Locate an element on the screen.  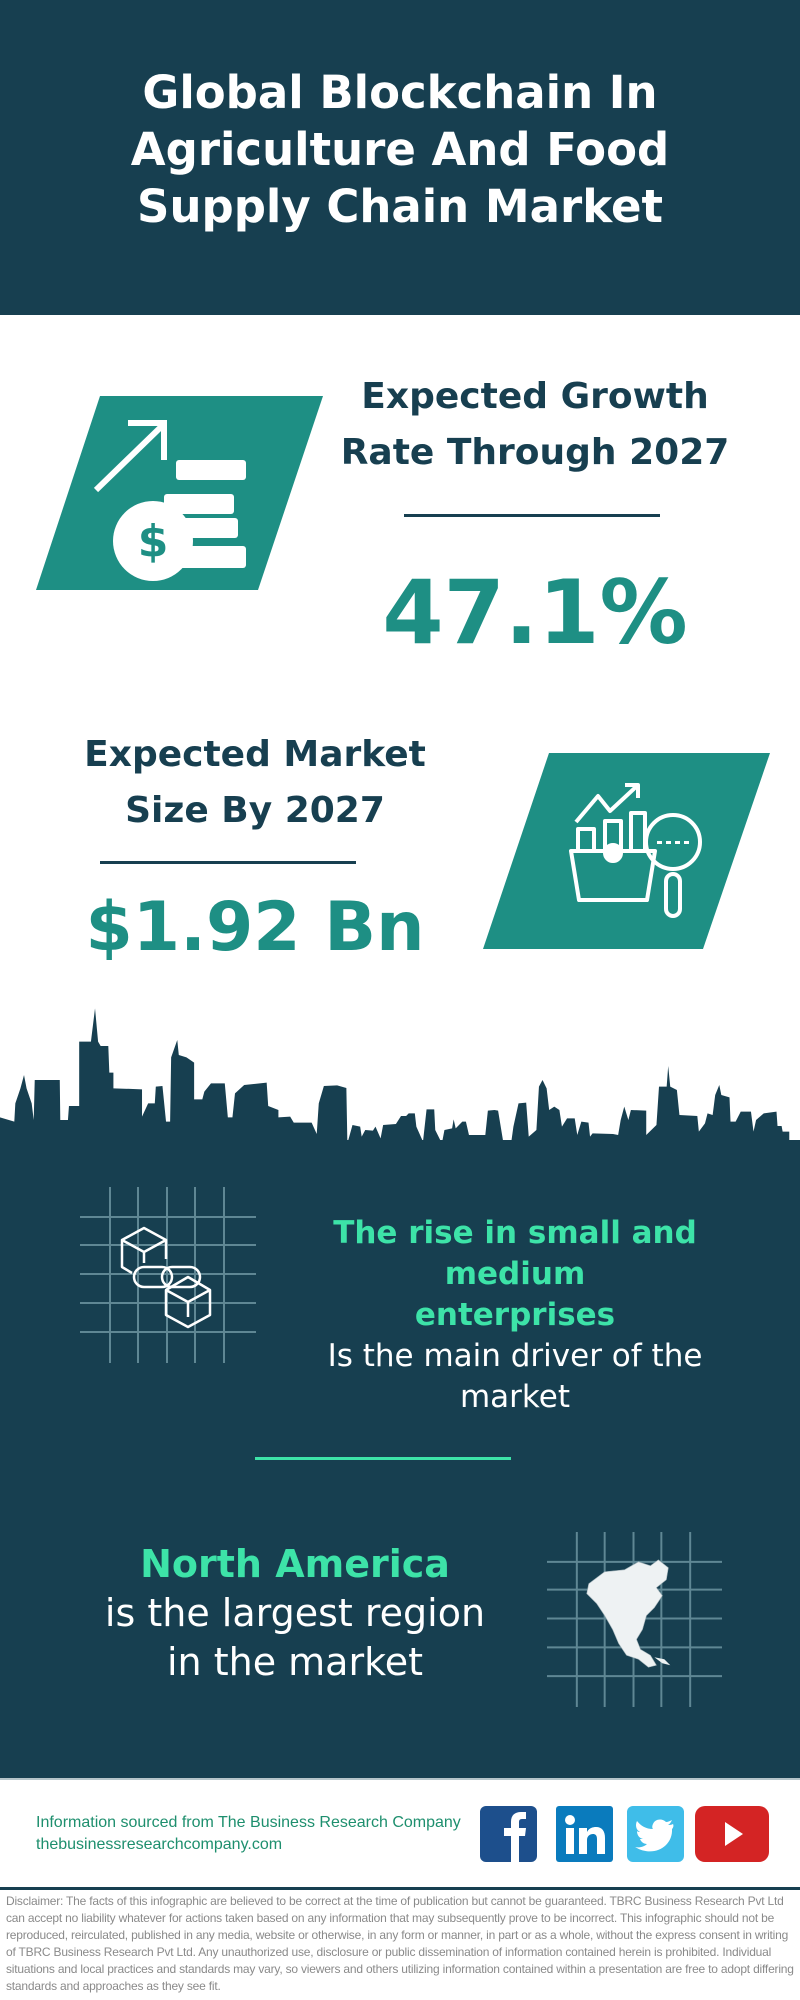
growth-label-line: Expected Growth is located at coordinates (535, 396).